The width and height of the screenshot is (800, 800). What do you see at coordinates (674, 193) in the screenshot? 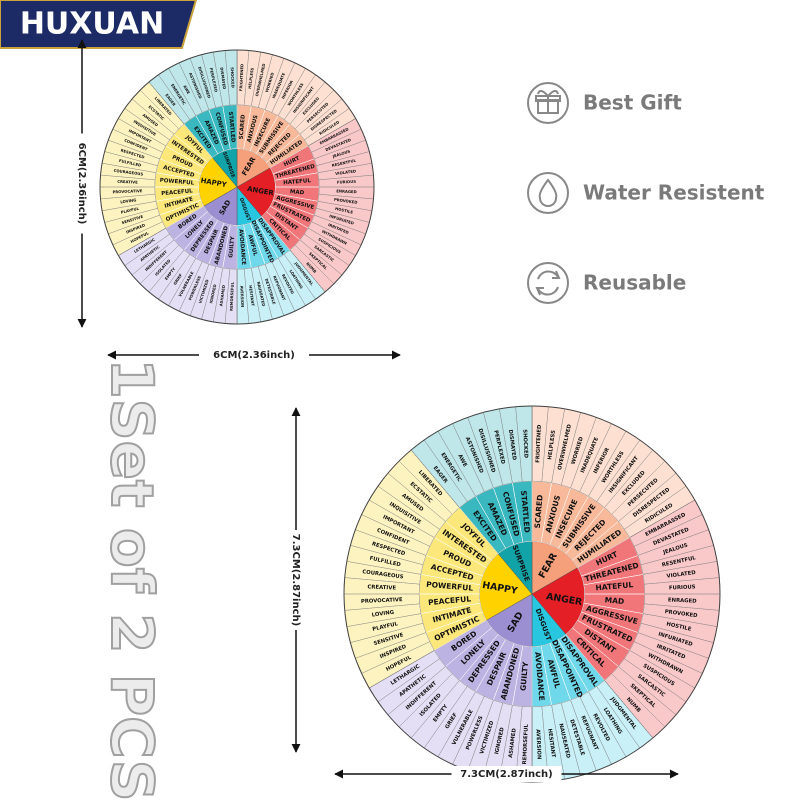
I see `feature-label: Water Resistent` at bounding box center [674, 193].